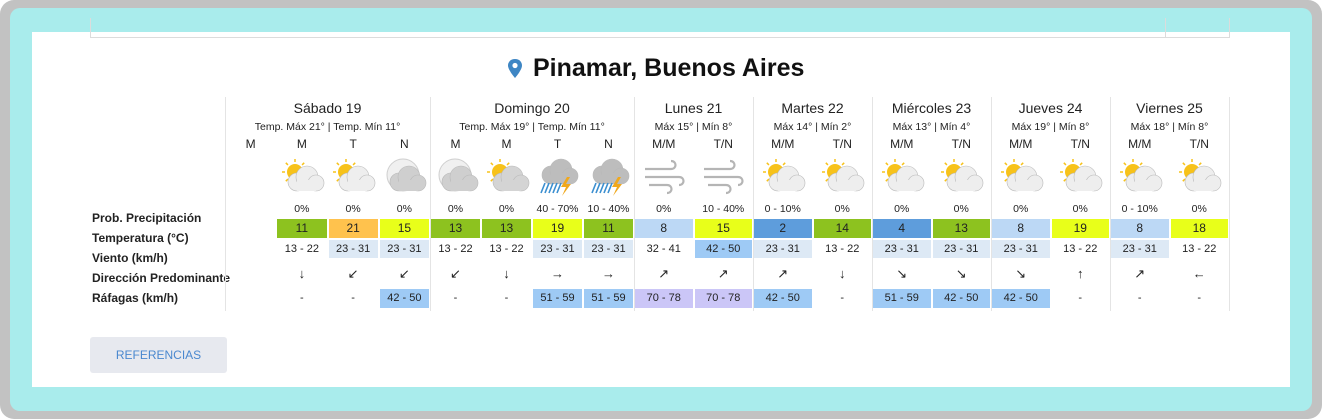  Describe the element at coordinates (1165, 28) in the screenshot. I see `search-divider` at that location.